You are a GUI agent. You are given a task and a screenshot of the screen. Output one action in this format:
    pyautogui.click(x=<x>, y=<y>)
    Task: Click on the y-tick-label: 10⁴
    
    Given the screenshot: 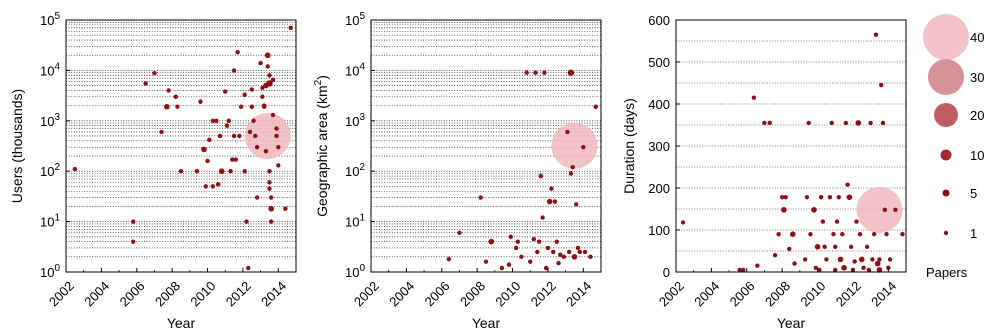 What is the action you would take?
    pyautogui.click(x=355, y=69)
    